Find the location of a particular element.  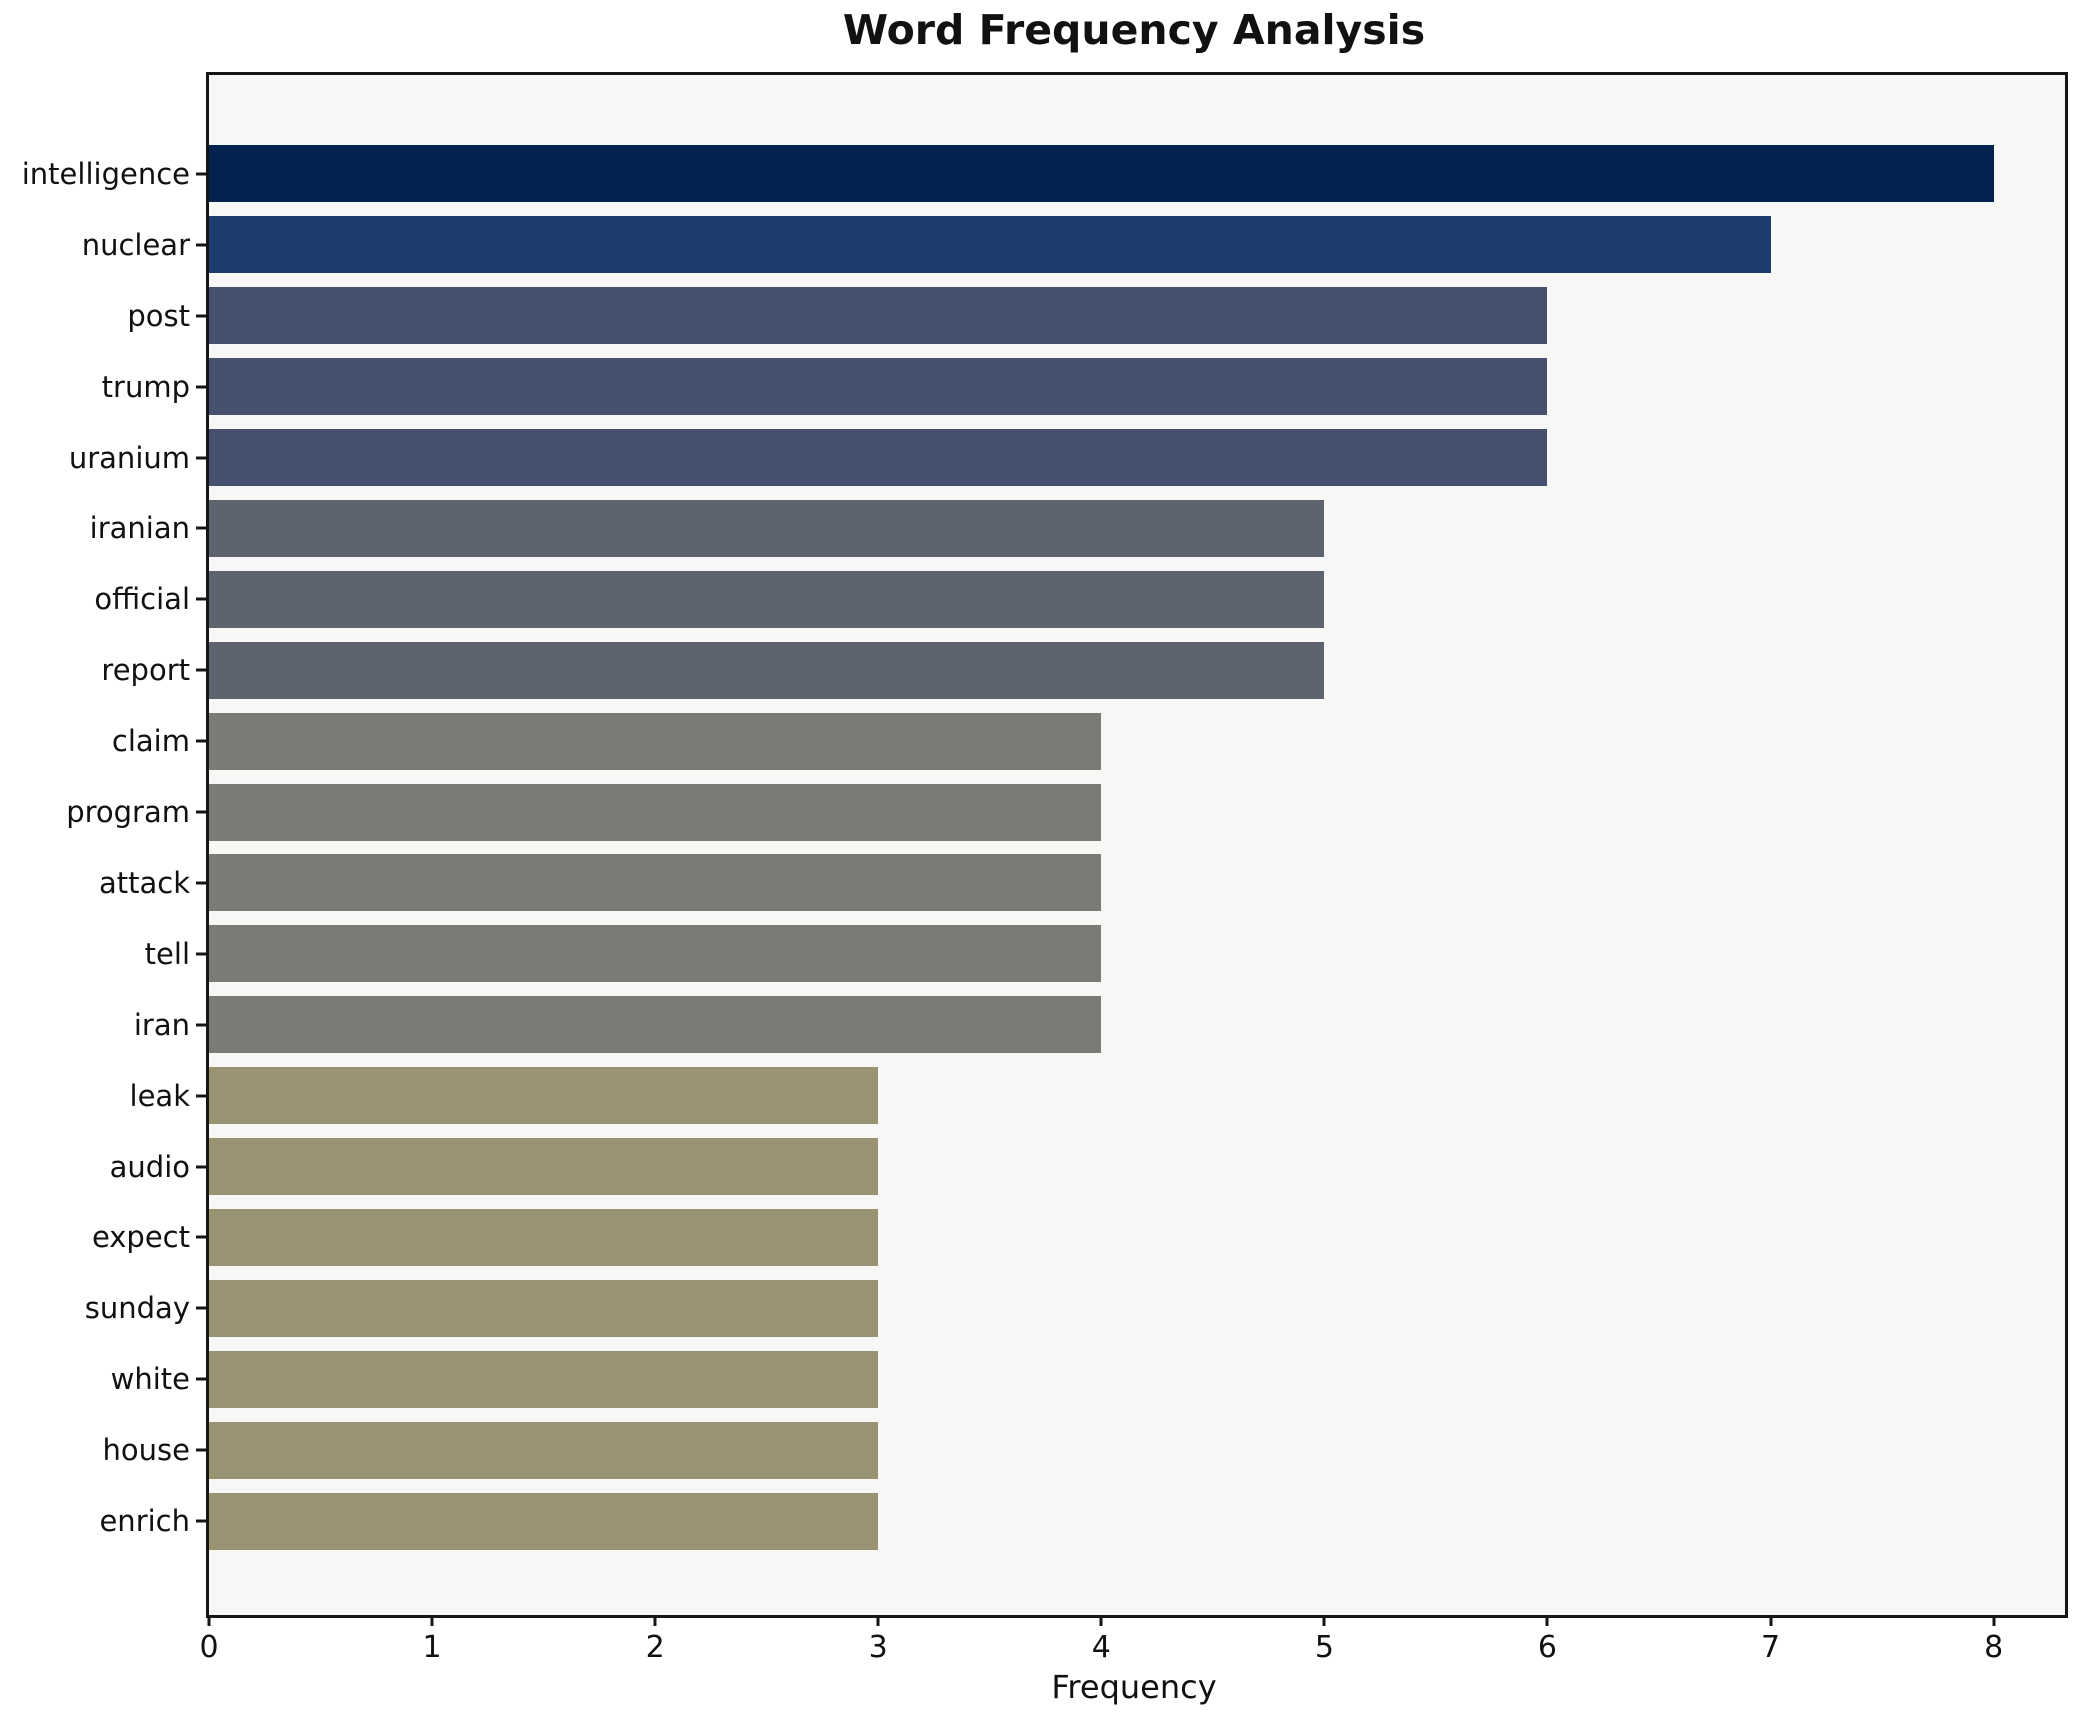

bar-house is located at coordinates (544, 1450).